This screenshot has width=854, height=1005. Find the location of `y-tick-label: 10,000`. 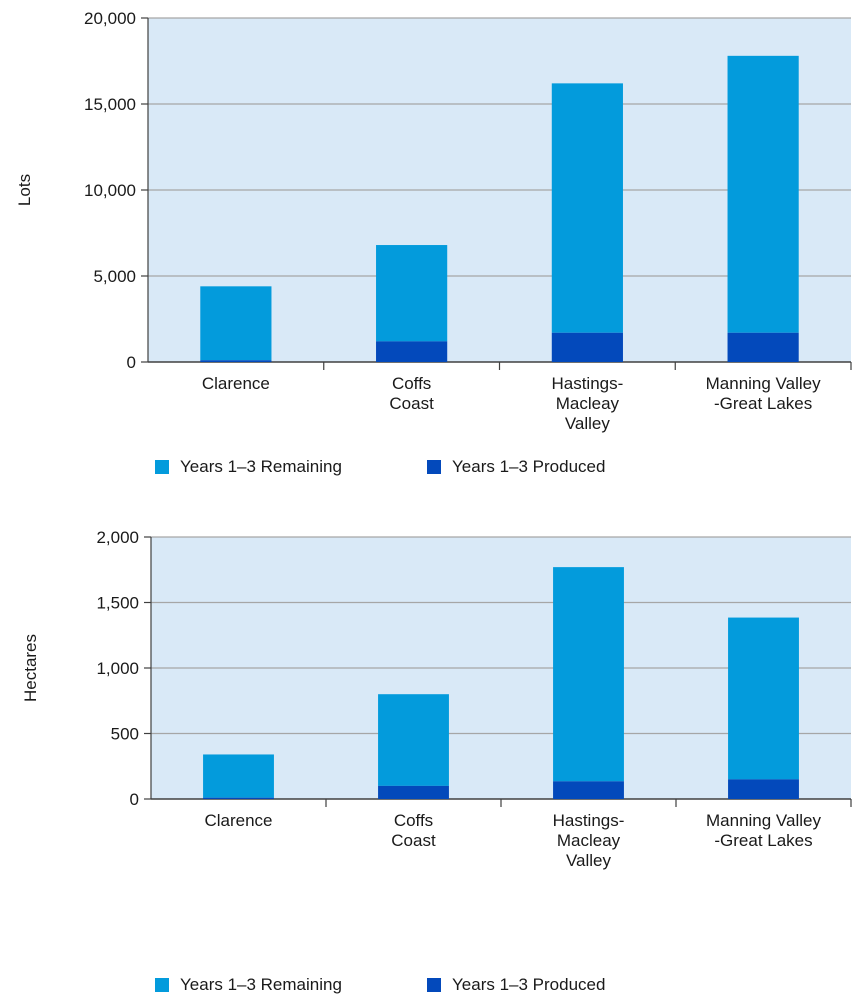

y-tick-label: 10,000 is located at coordinates (110, 190).